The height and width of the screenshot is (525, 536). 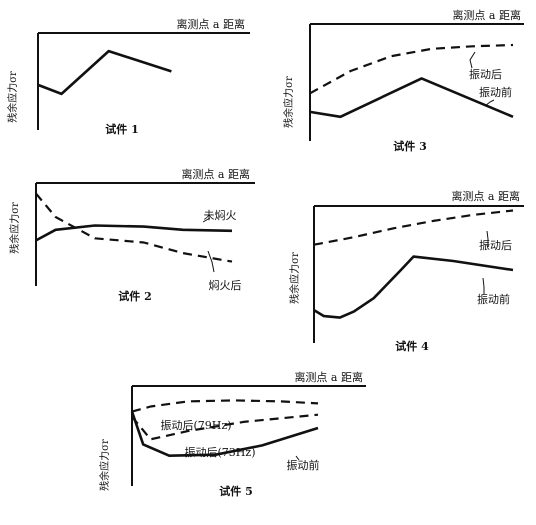 What do you see at coordinates (220, 215) in the screenshot?
I see `series-label-1: 未焖火` at bounding box center [220, 215].